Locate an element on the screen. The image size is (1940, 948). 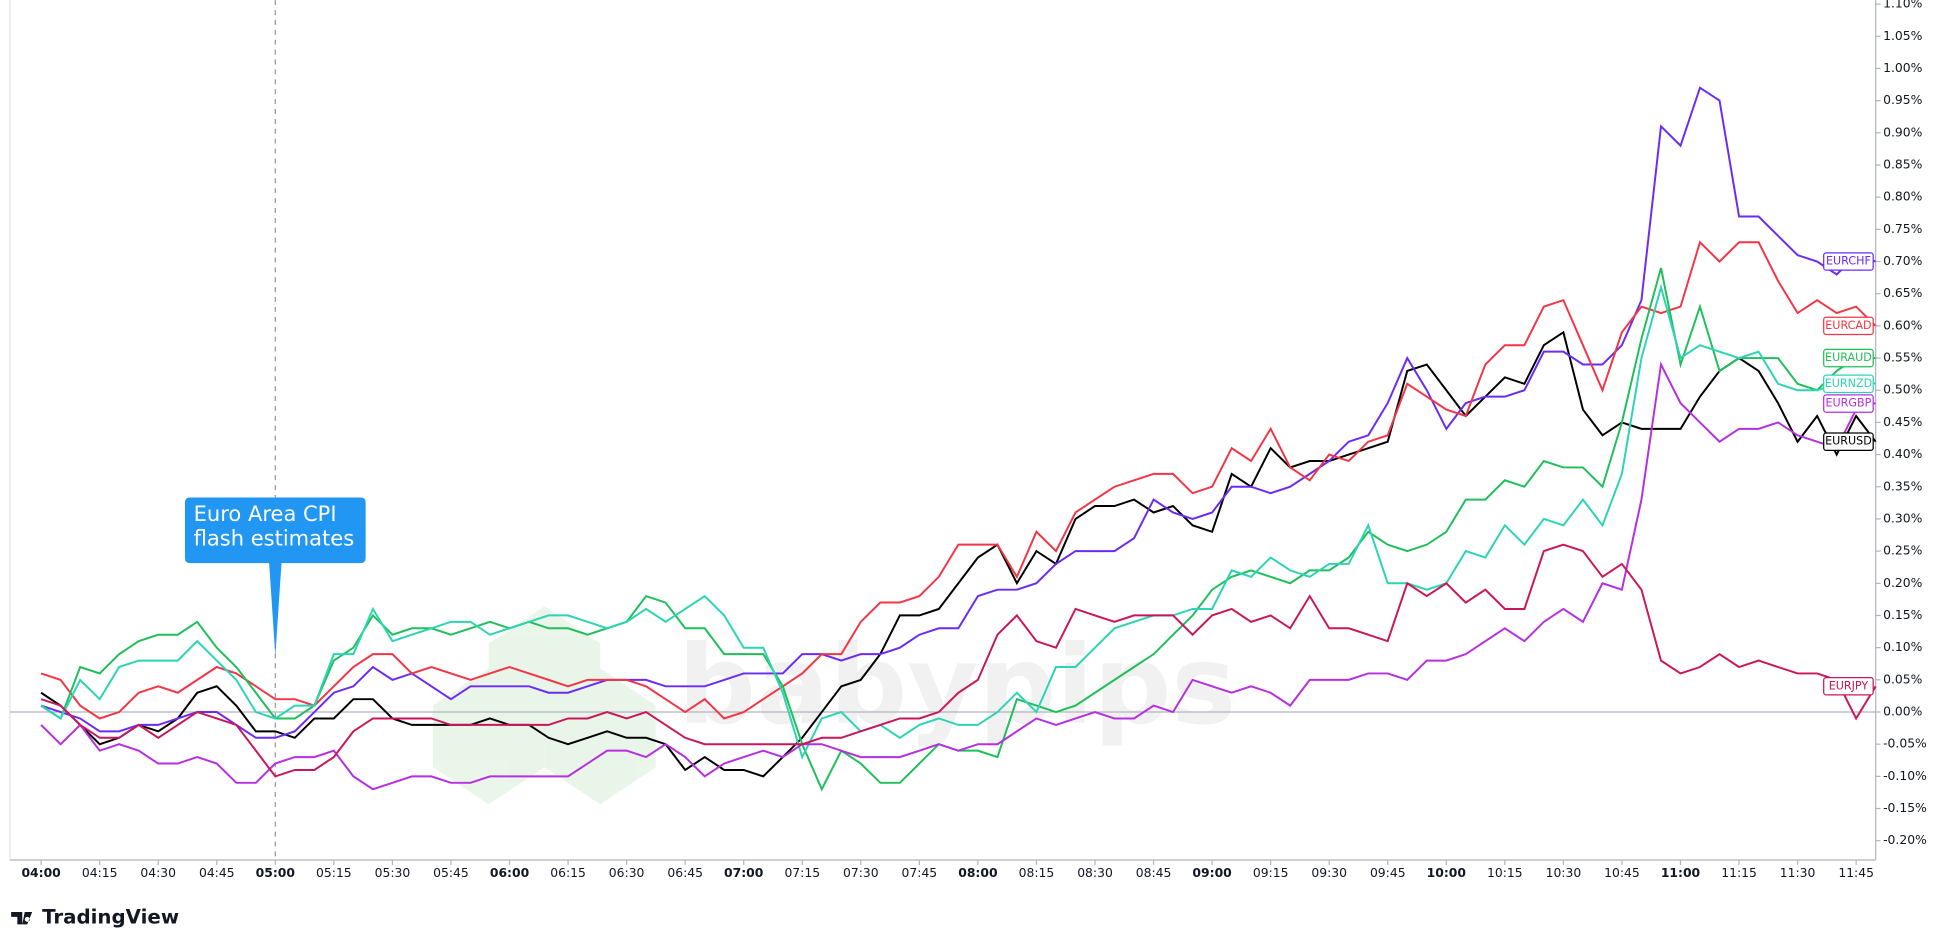
x-tick-label: 09:30 is located at coordinates (1329, 873).